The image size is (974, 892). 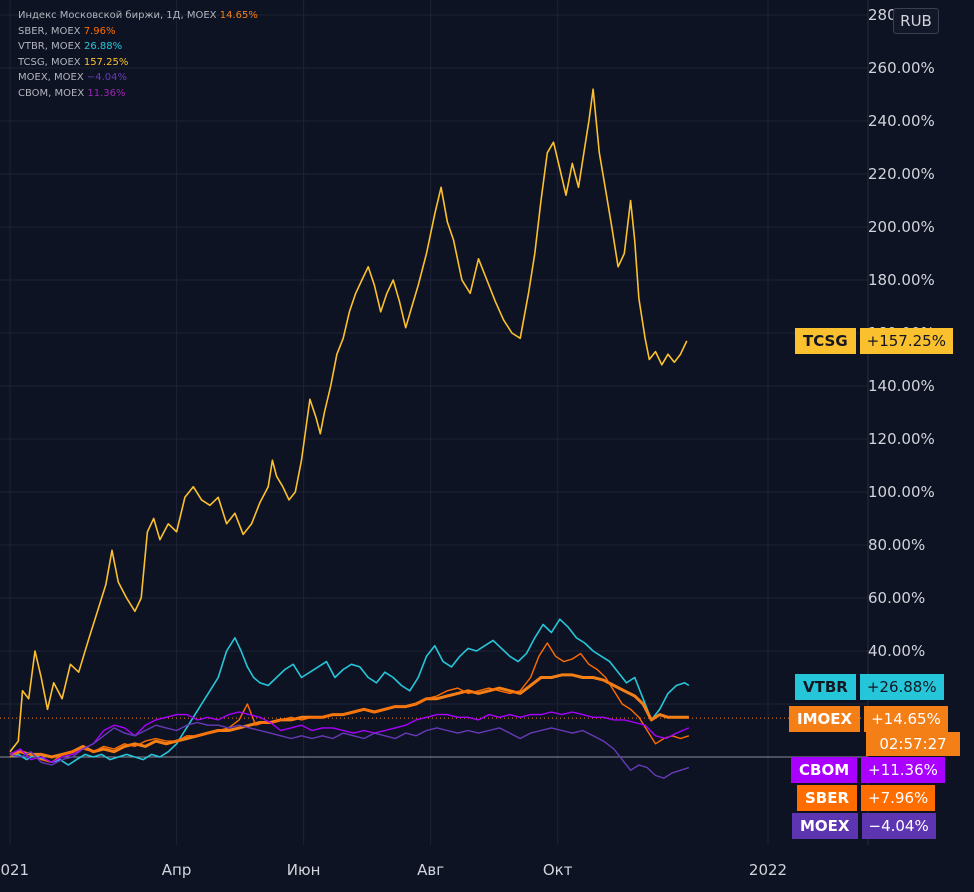 I want to click on price-tag-value-vtbr: +26.88%, so click(x=901, y=687).